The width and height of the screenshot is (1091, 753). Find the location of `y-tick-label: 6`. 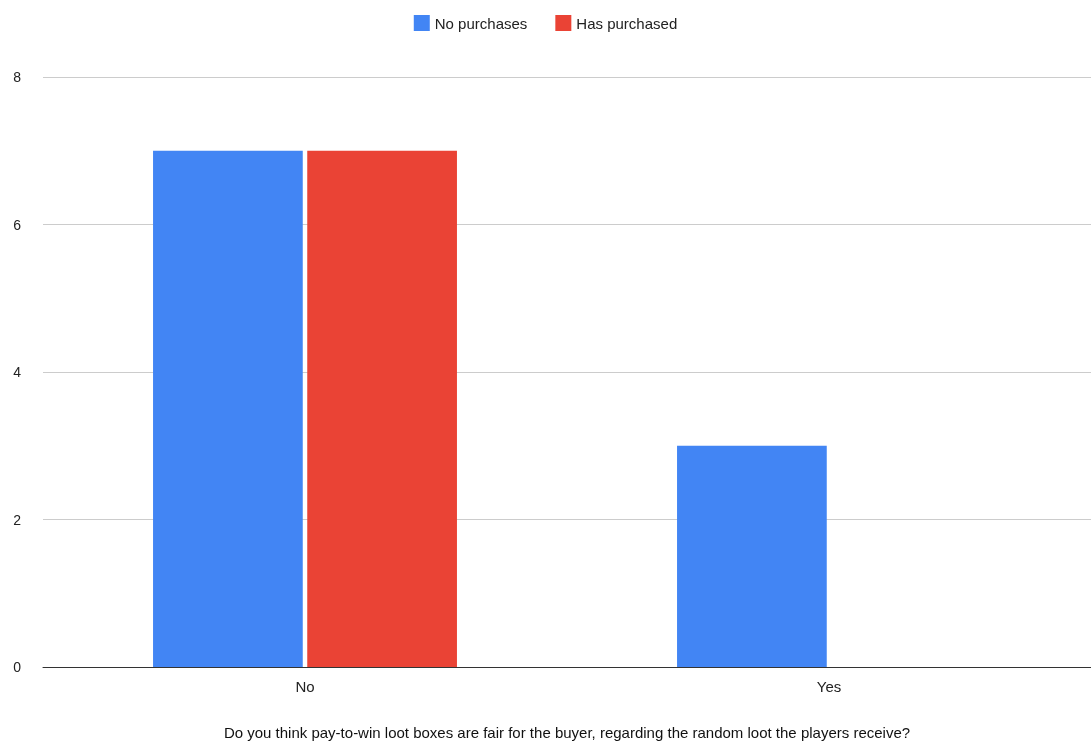

y-tick-label: 6 is located at coordinates (17, 224).